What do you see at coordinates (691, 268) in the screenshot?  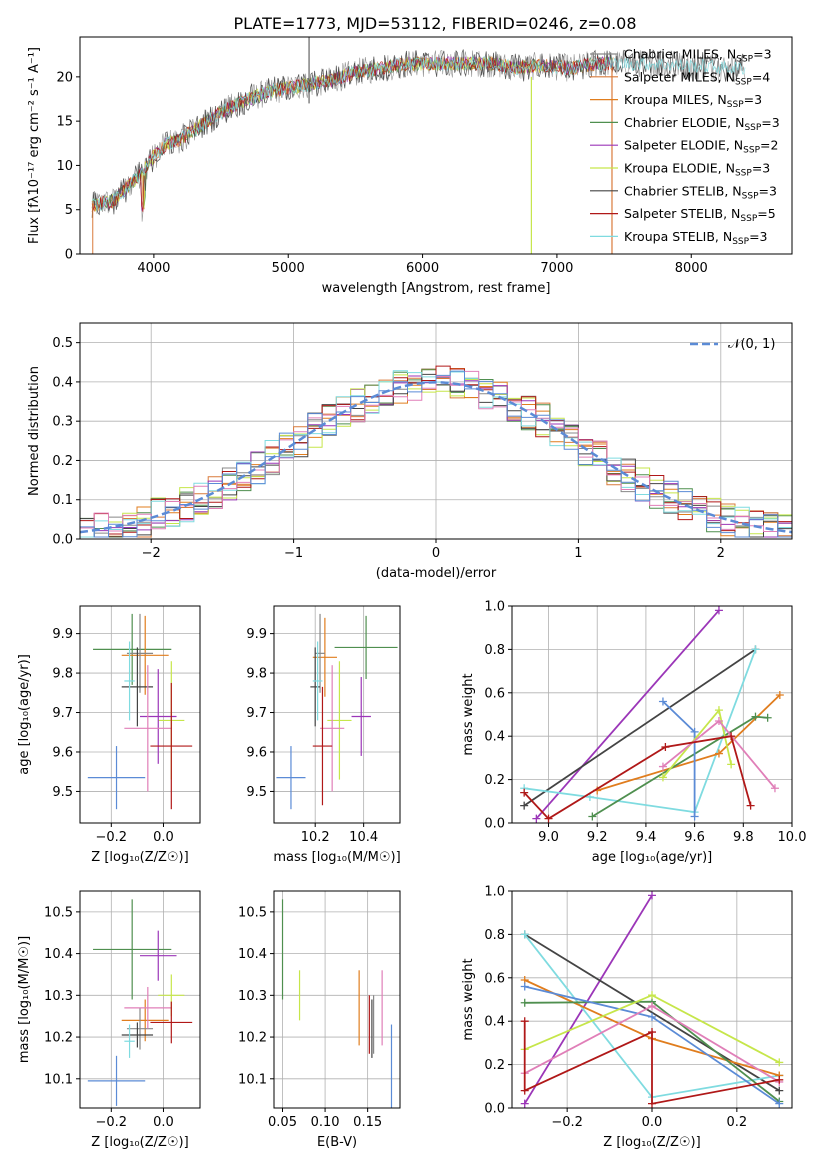 I see `x-tick-label: 8000` at bounding box center [691, 268].